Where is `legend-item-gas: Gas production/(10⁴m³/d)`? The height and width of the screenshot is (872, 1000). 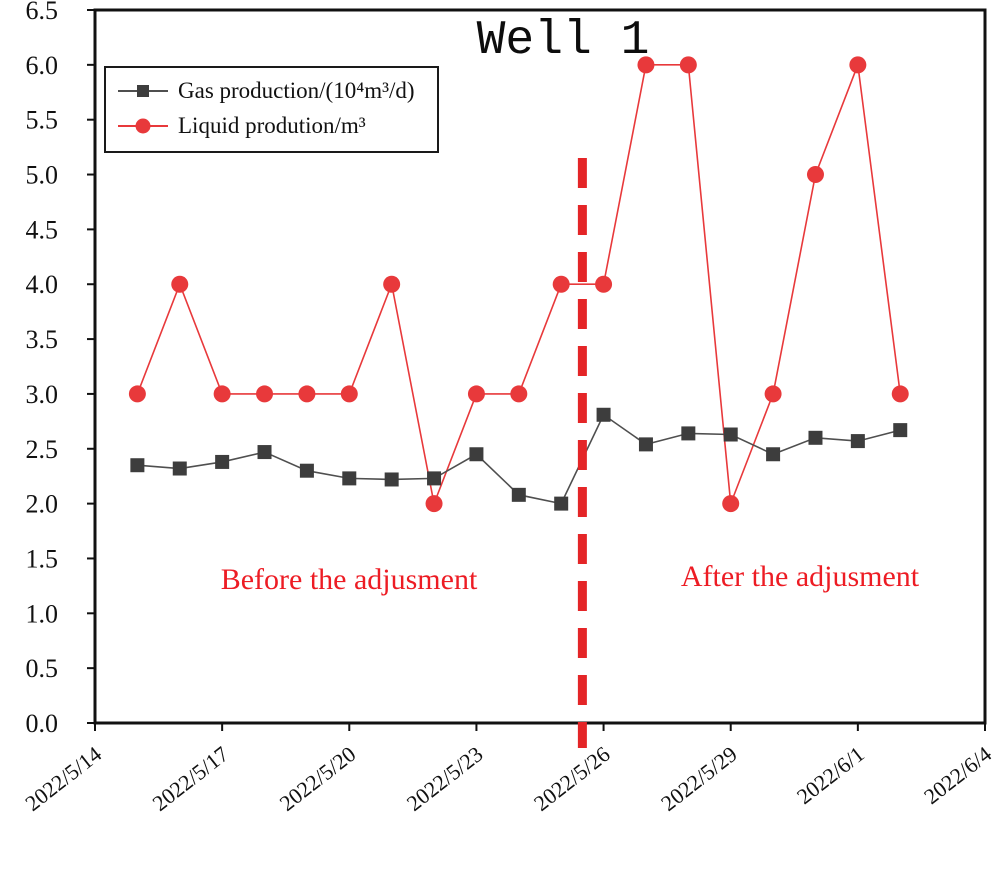 legend-item-gas: Gas production/(10⁴m³/d) is located at coordinates (266, 91).